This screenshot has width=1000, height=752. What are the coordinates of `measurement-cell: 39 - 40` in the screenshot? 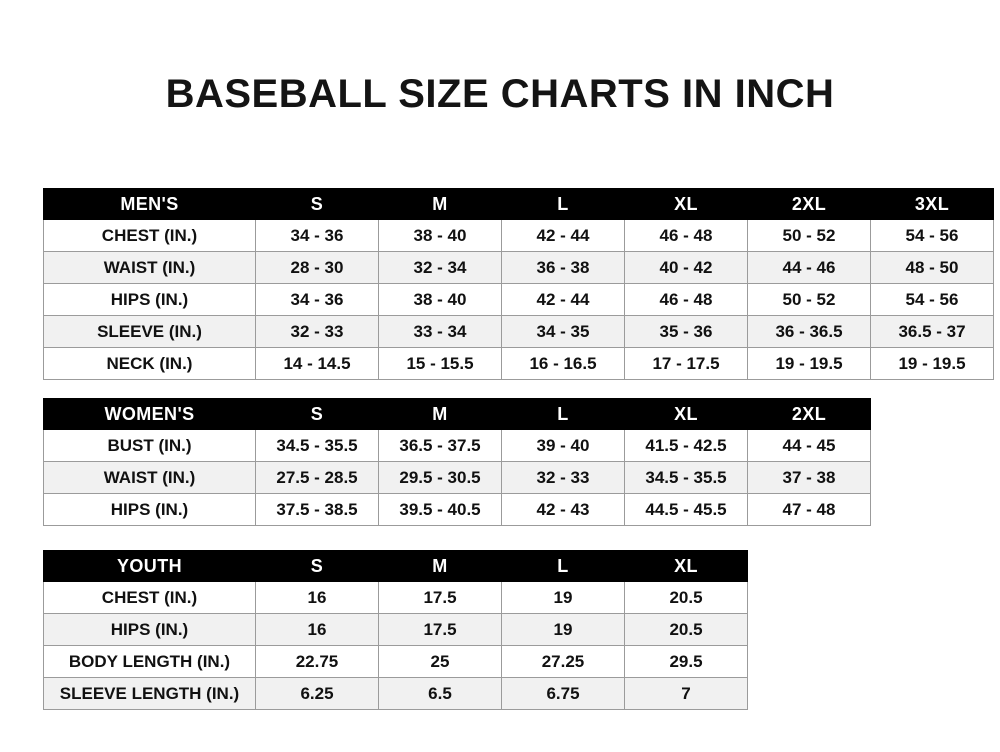 It's located at (563, 445).